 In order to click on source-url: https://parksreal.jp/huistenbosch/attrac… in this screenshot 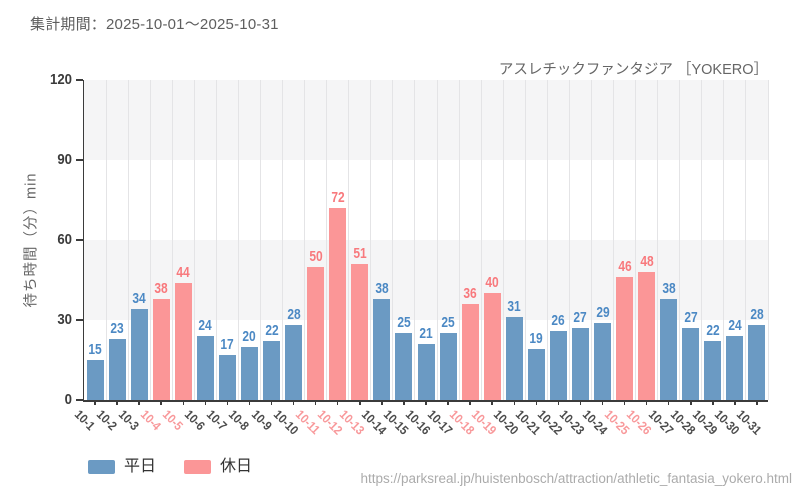, I will do `click(576, 478)`.